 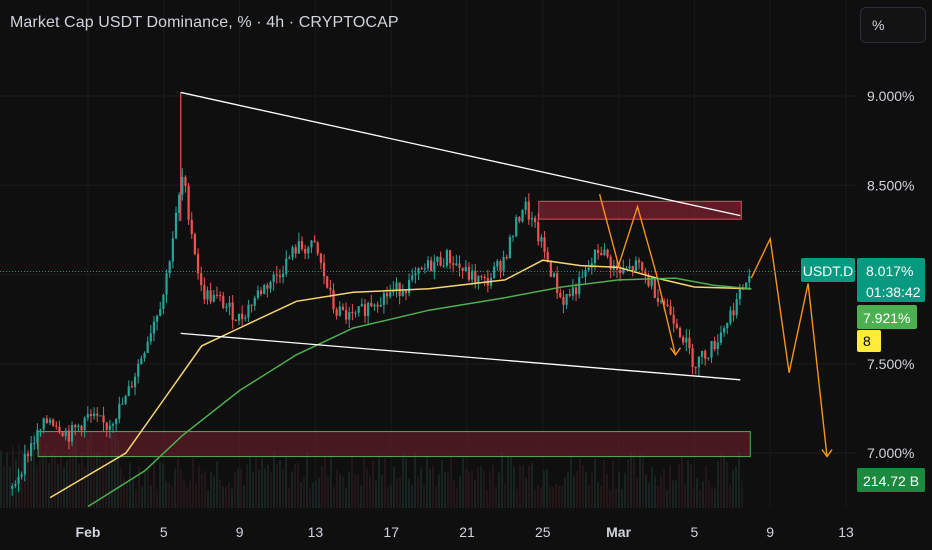 What do you see at coordinates (715, 326) in the screenshot?
I see `projection-arrows` at bounding box center [715, 326].